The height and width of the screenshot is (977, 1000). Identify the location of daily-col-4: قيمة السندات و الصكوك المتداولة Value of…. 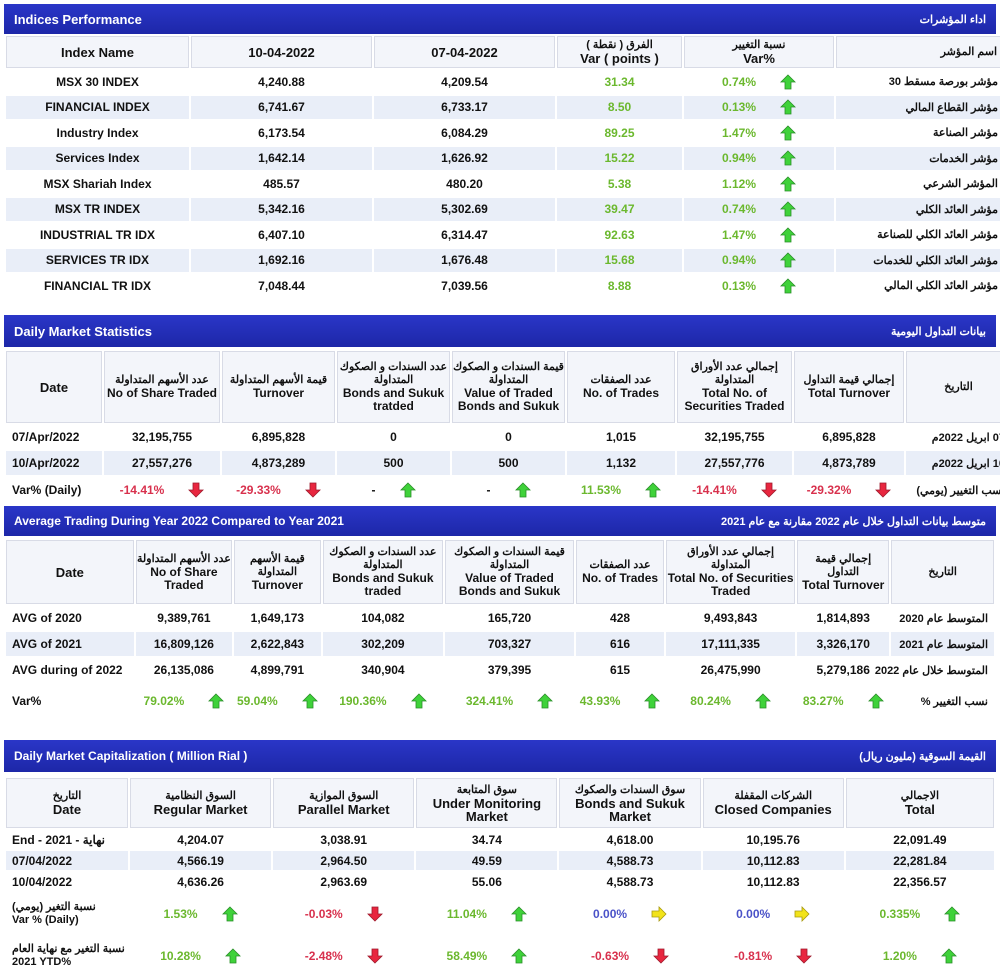
(508, 387).